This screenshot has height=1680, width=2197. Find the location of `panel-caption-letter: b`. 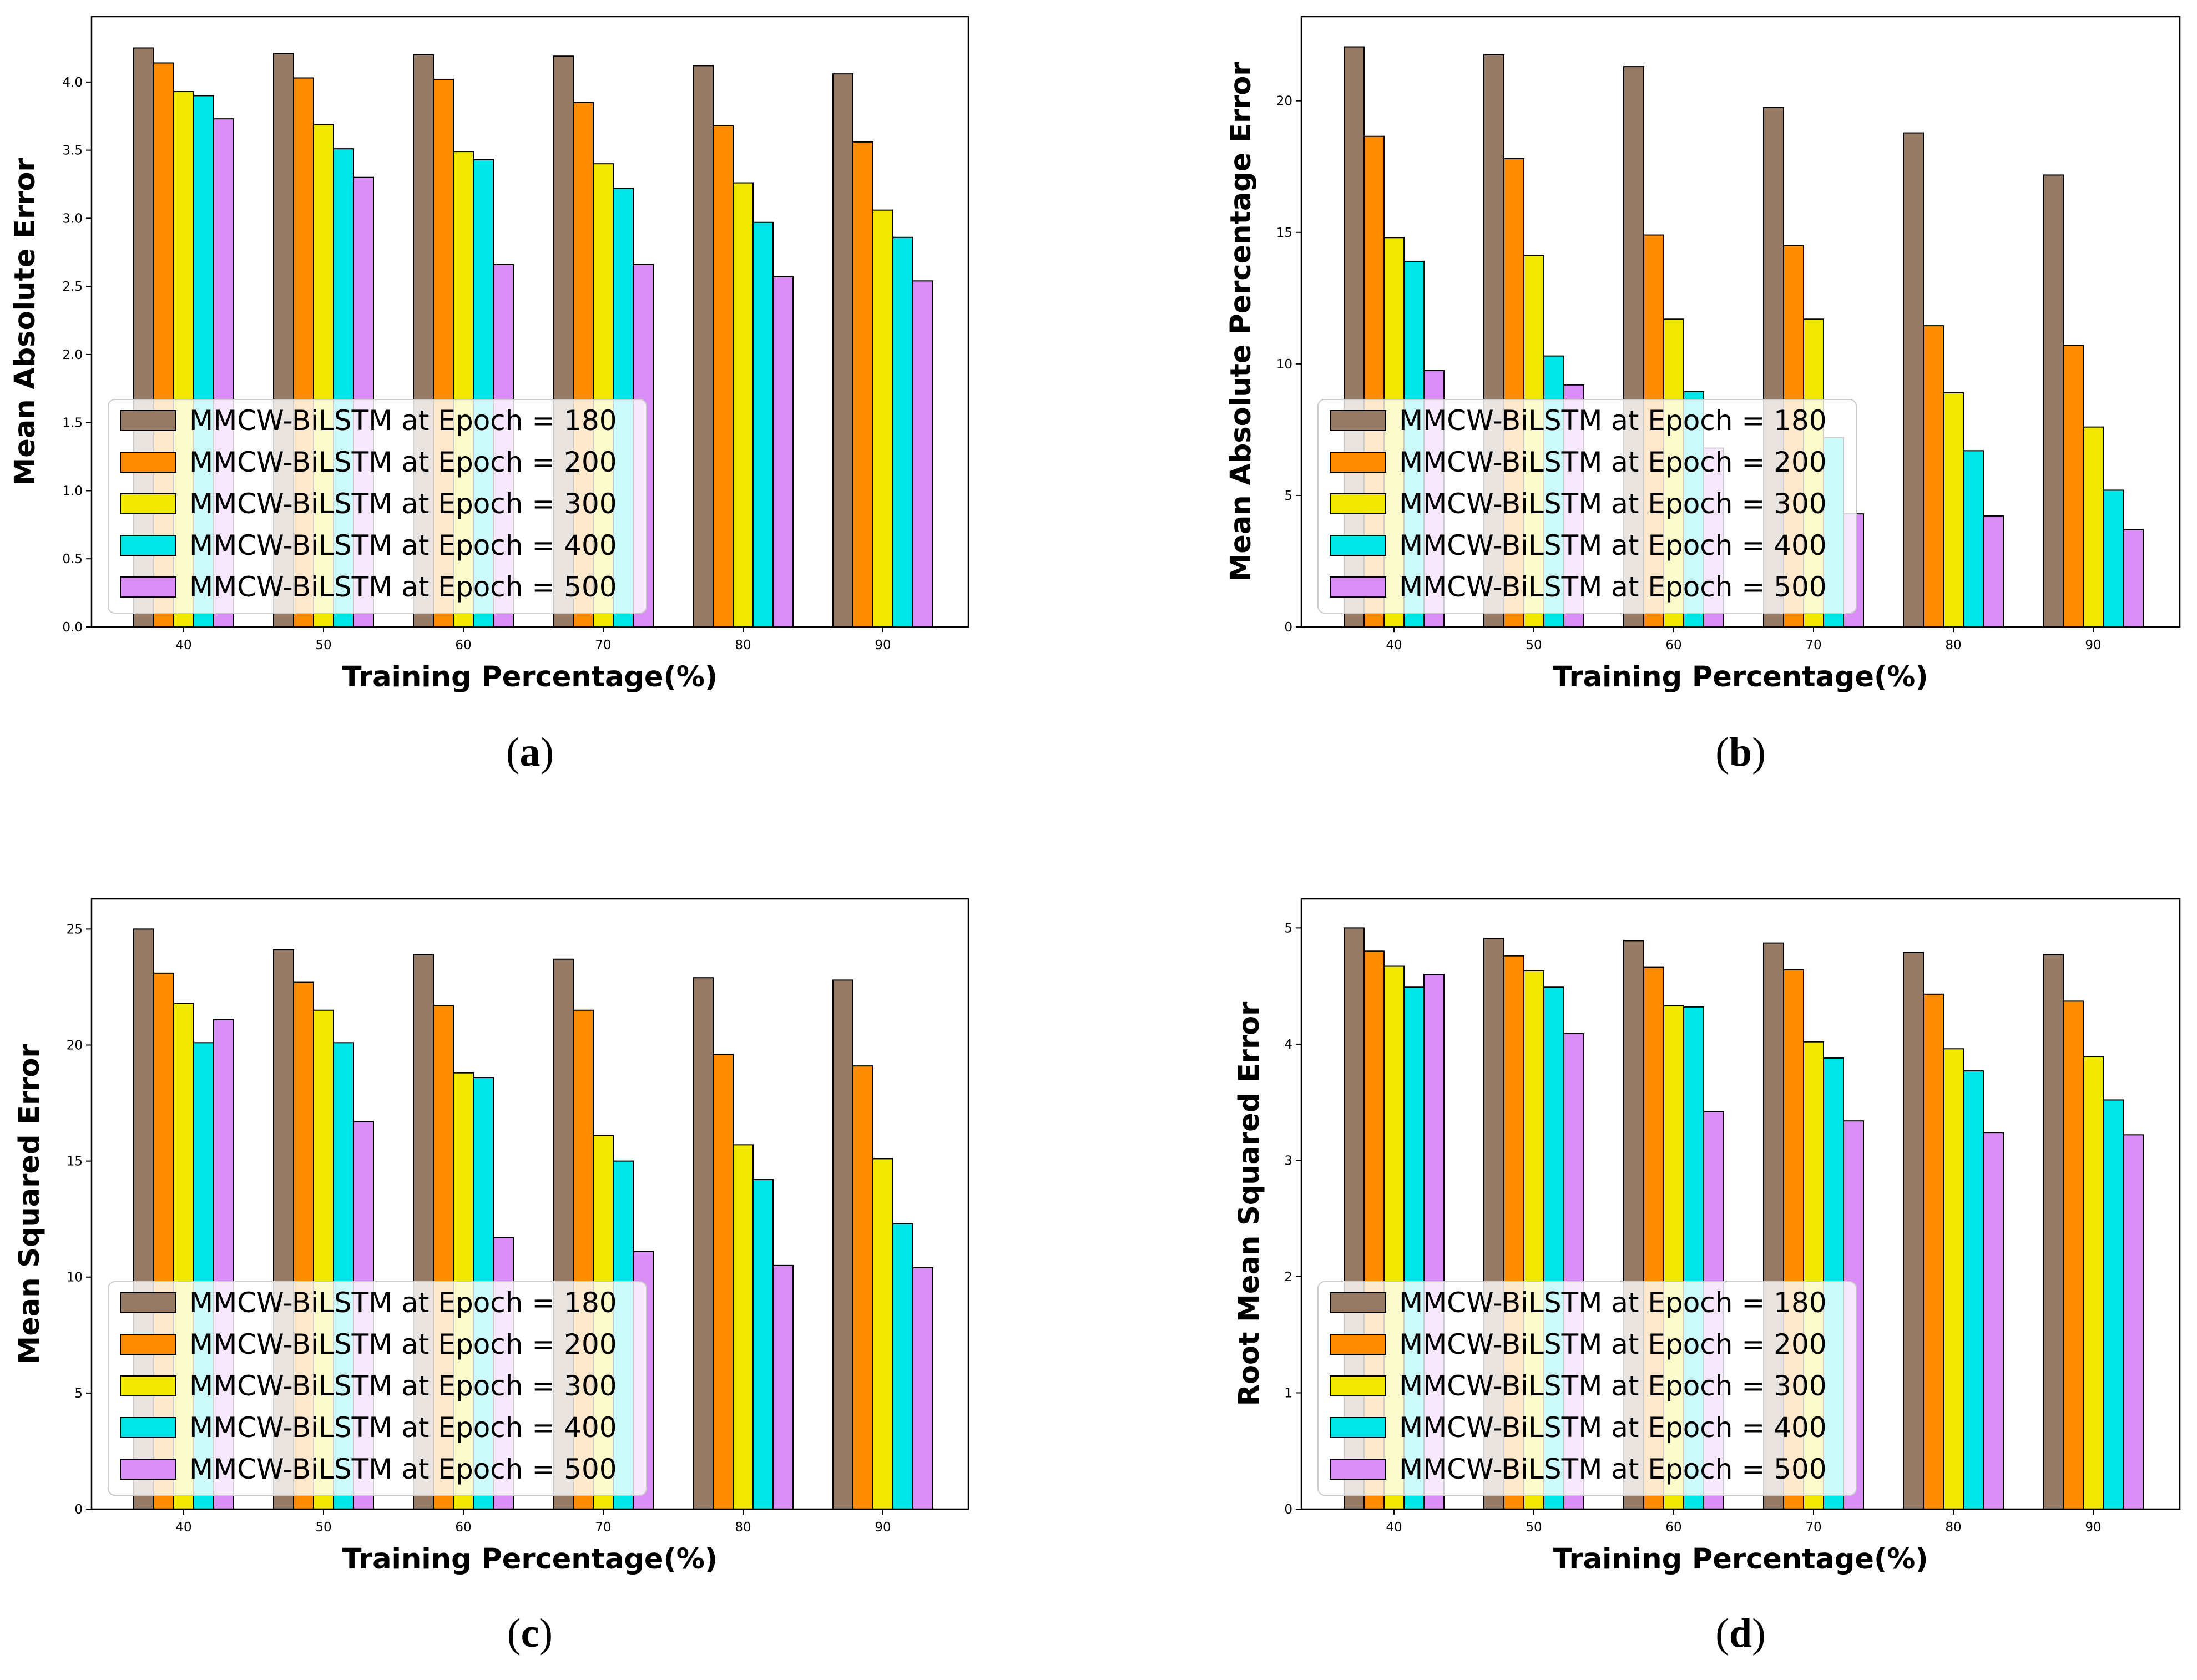

panel-caption-letter: b is located at coordinates (1740, 752).